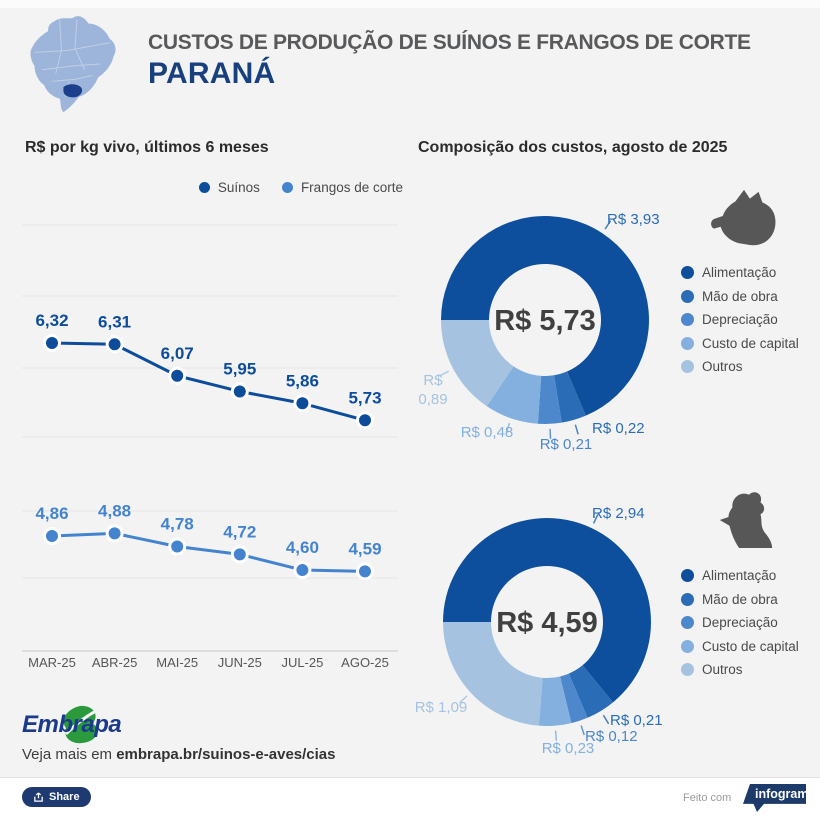 This screenshot has height=820, width=820. What do you see at coordinates (410, 777) in the screenshot?
I see `footer-divider` at bounding box center [410, 777].